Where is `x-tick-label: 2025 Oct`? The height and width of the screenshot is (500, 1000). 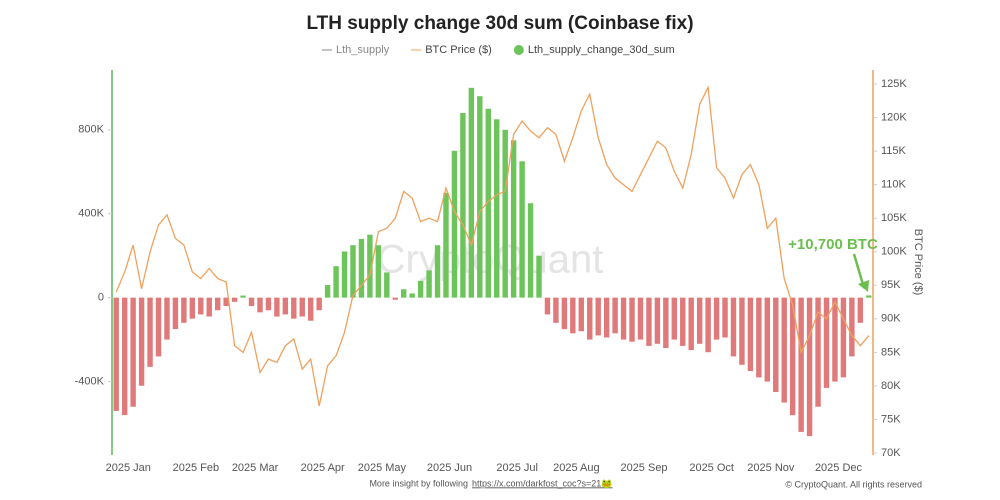 x-tick-label: 2025 Oct is located at coordinates (711, 468).